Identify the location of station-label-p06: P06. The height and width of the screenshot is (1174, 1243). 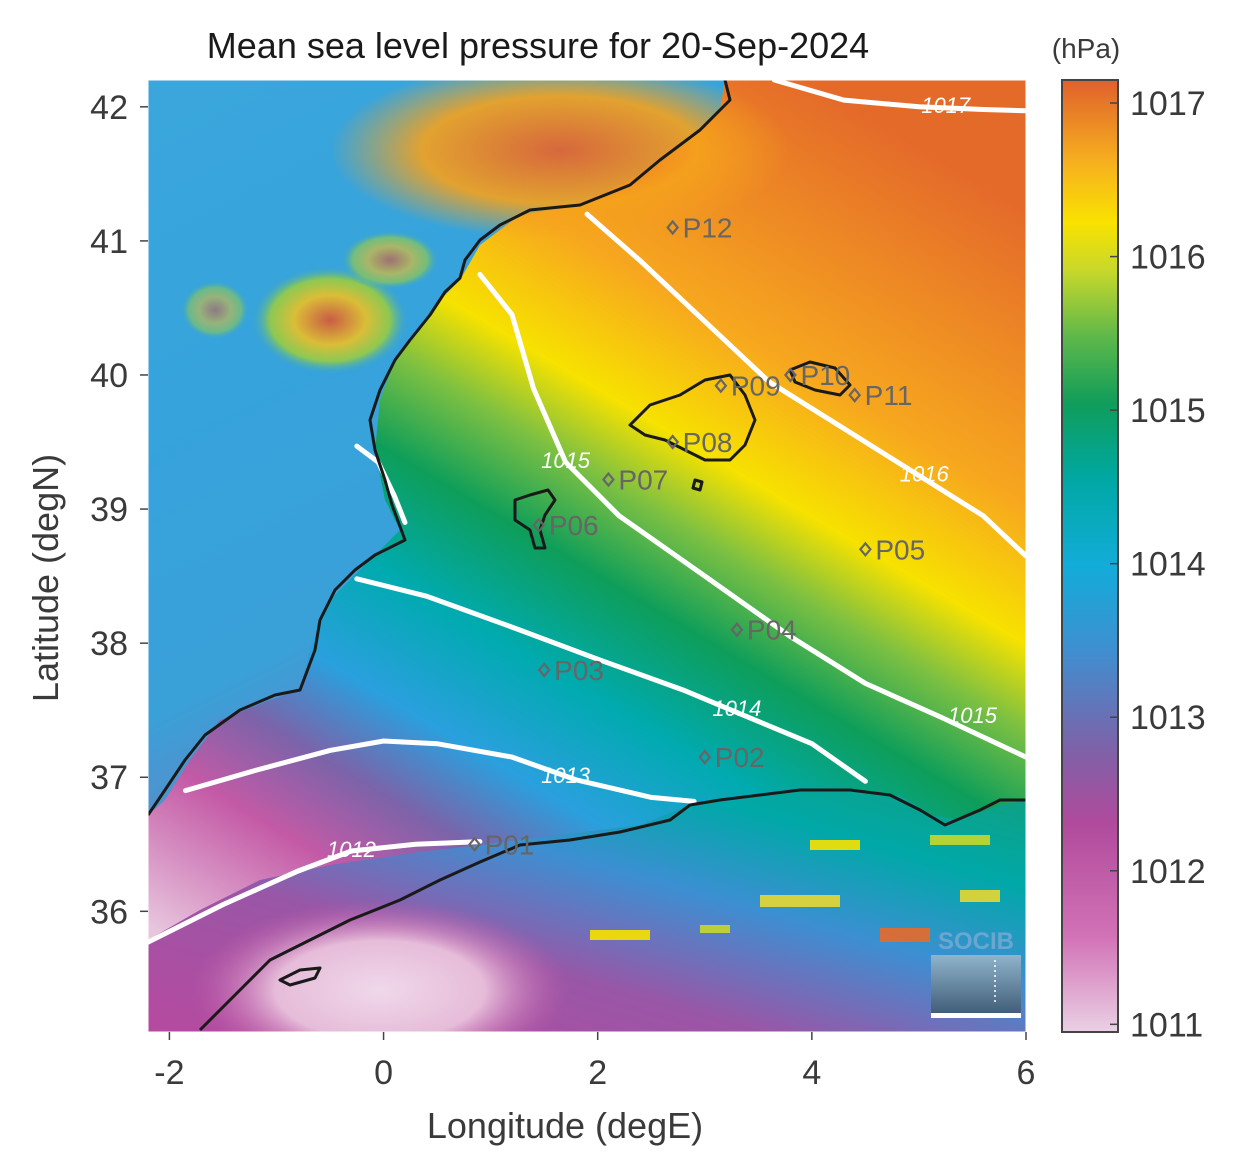
(574, 525).